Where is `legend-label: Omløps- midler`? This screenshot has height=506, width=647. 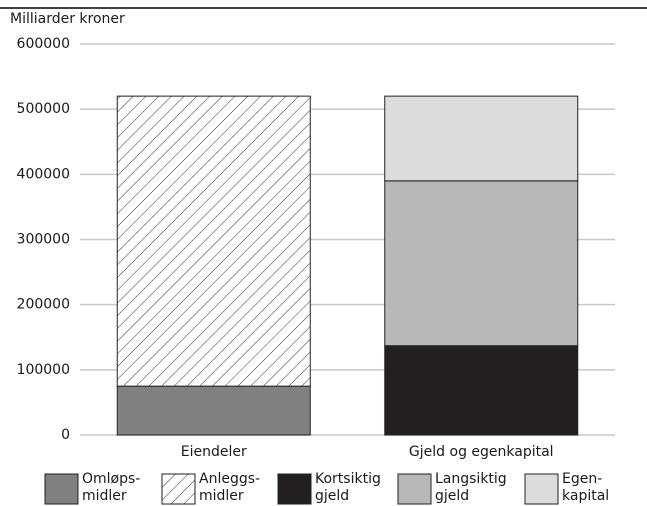
legend-label: Omløps- midler is located at coordinates (111, 487).